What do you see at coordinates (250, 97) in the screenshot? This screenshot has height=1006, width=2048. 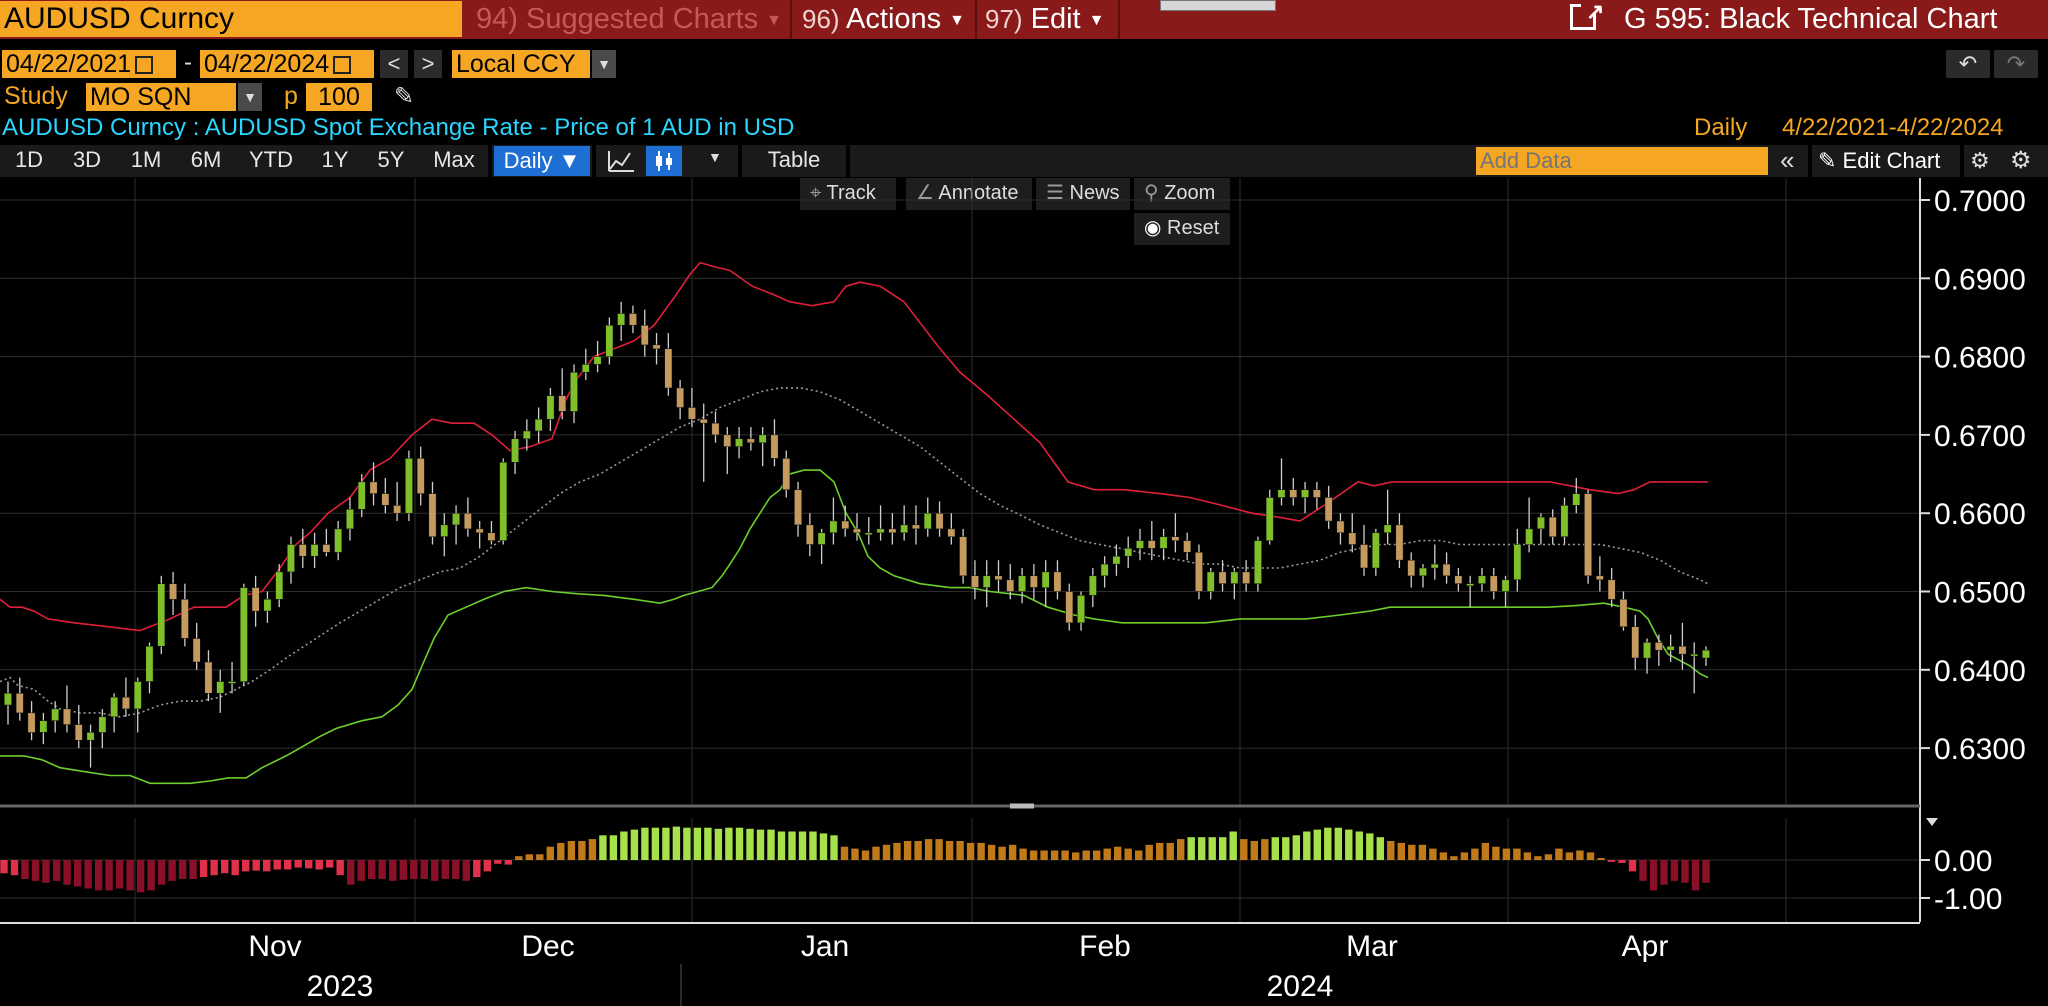 I see `study-dropdown-icon: ▼` at bounding box center [250, 97].